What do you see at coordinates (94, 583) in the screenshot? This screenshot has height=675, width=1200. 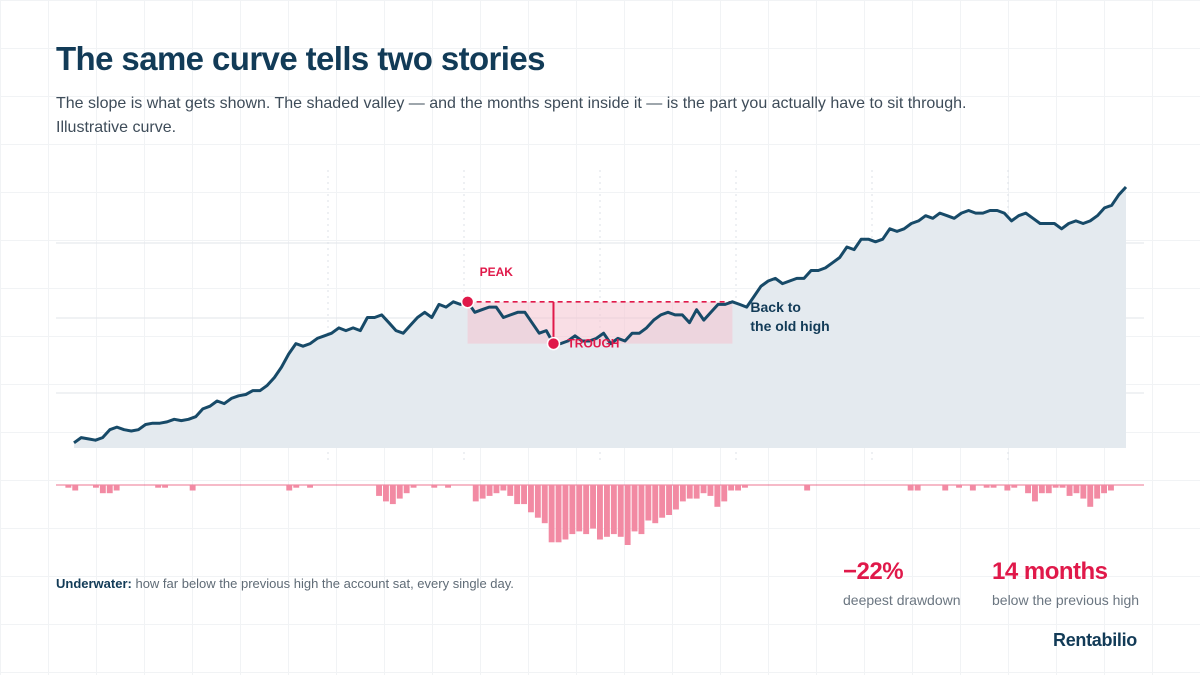 I see `underwater-note-label: Underwater:` at bounding box center [94, 583].